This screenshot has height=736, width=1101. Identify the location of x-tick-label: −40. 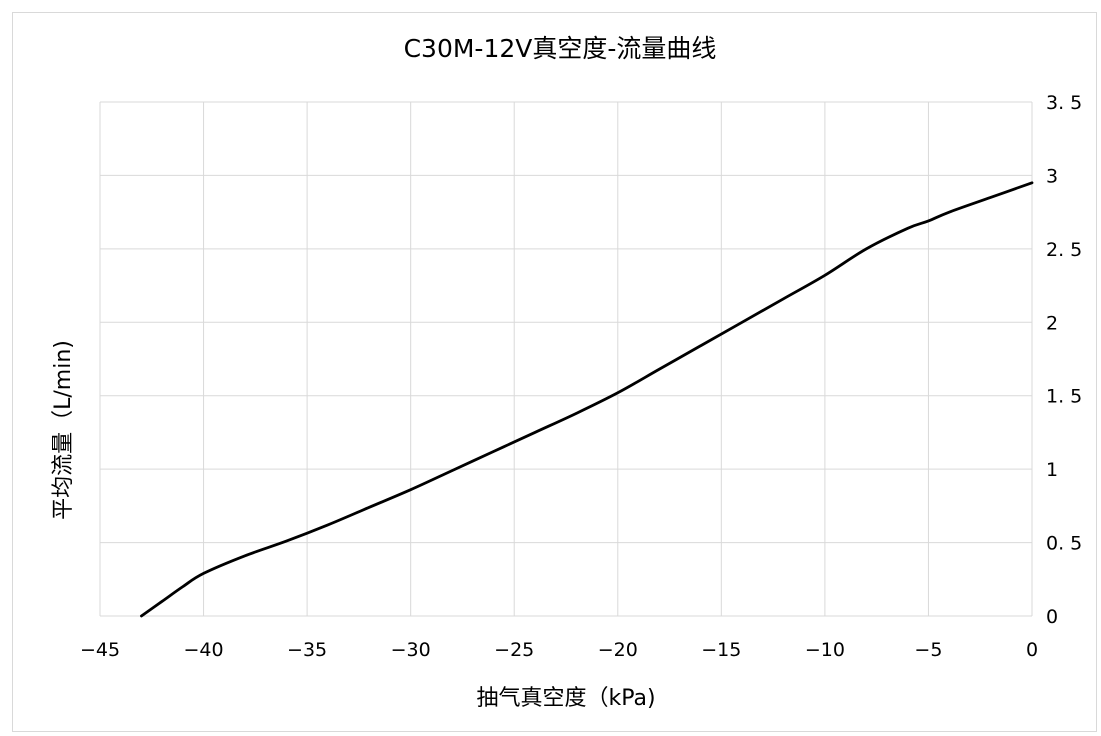
(204, 650).